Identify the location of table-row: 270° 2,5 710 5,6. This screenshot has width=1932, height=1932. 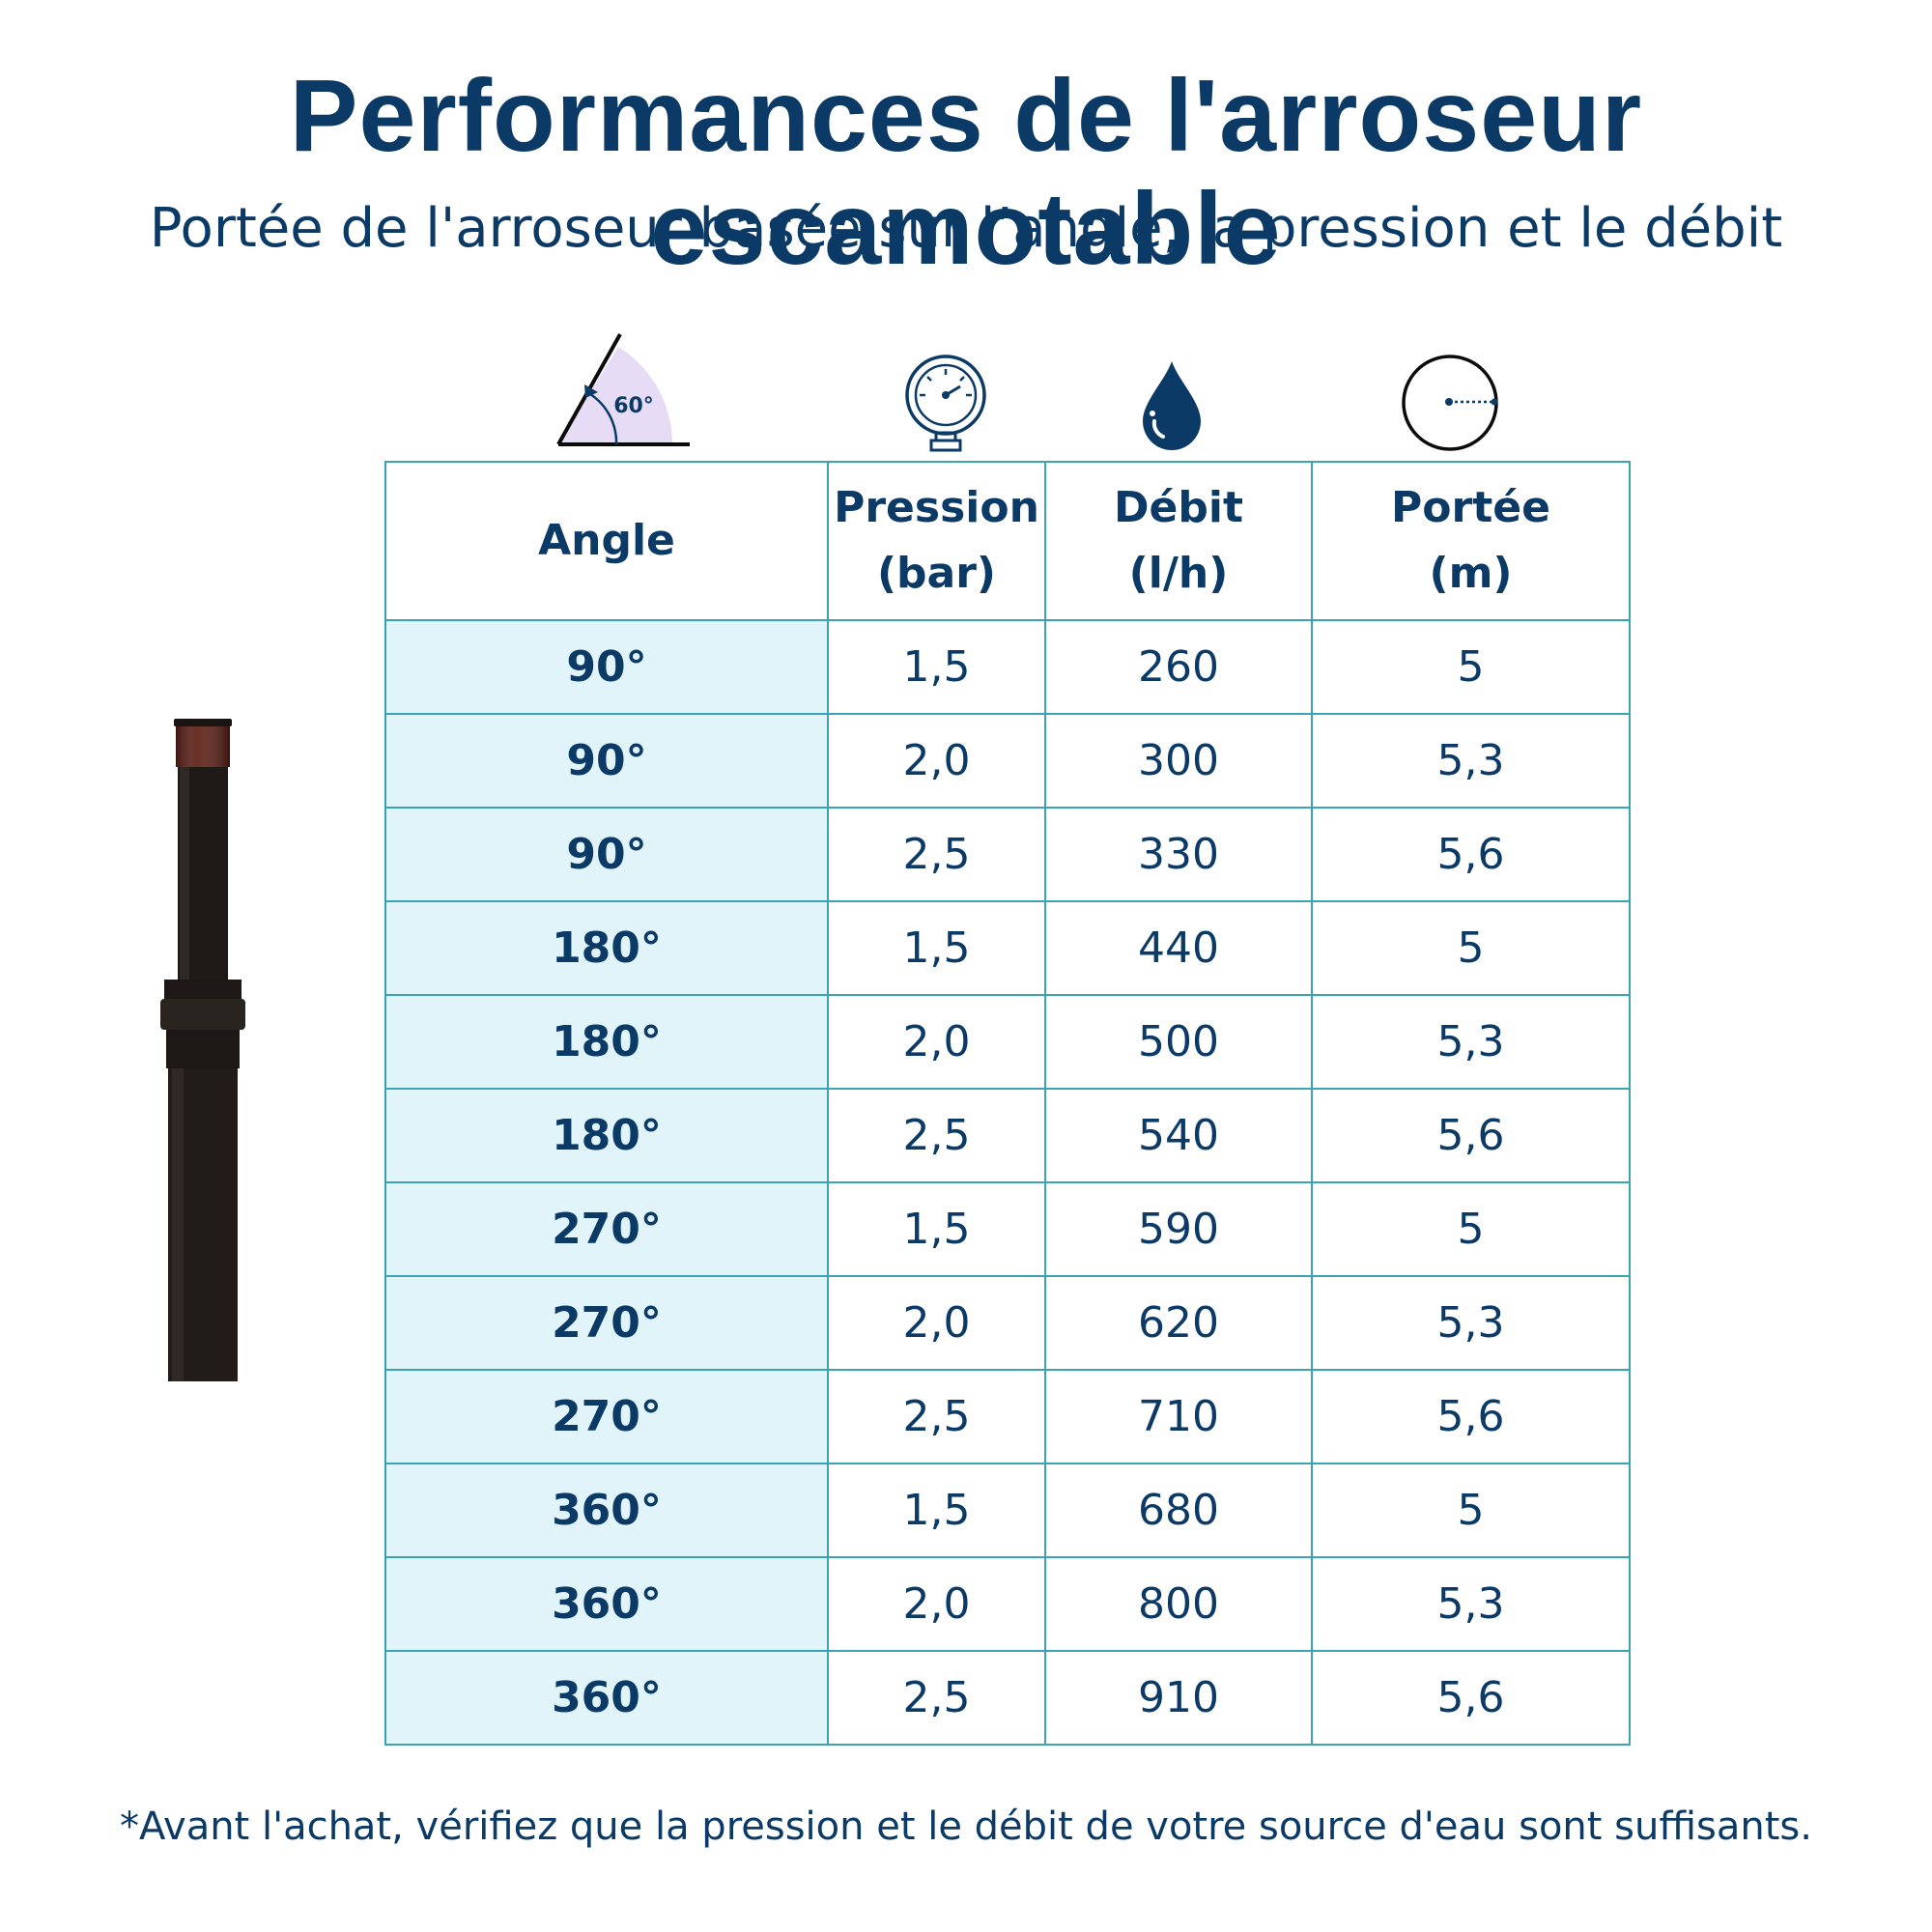
(1008, 1416).